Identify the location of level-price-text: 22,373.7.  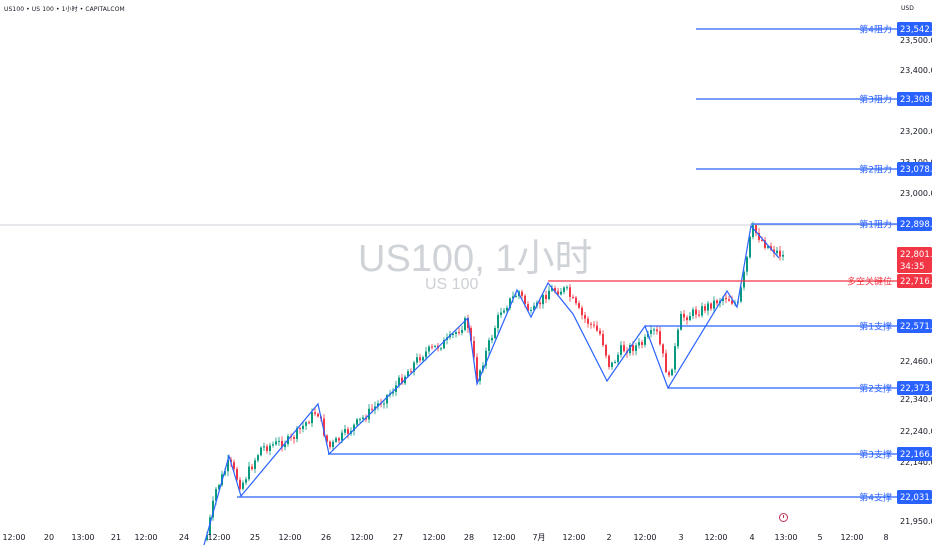
(916, 389).